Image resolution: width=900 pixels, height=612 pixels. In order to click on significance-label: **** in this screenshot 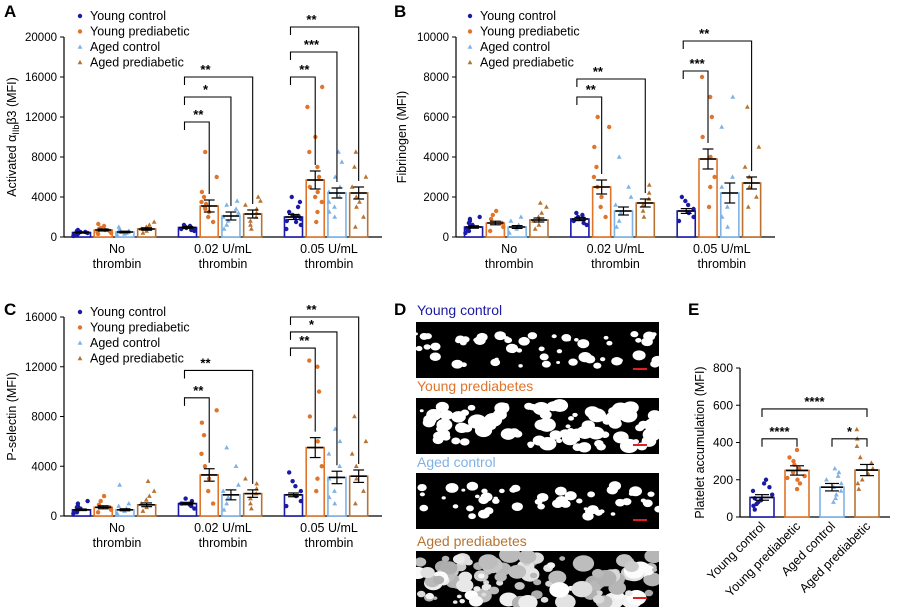, I will do `click(814, 401)`.